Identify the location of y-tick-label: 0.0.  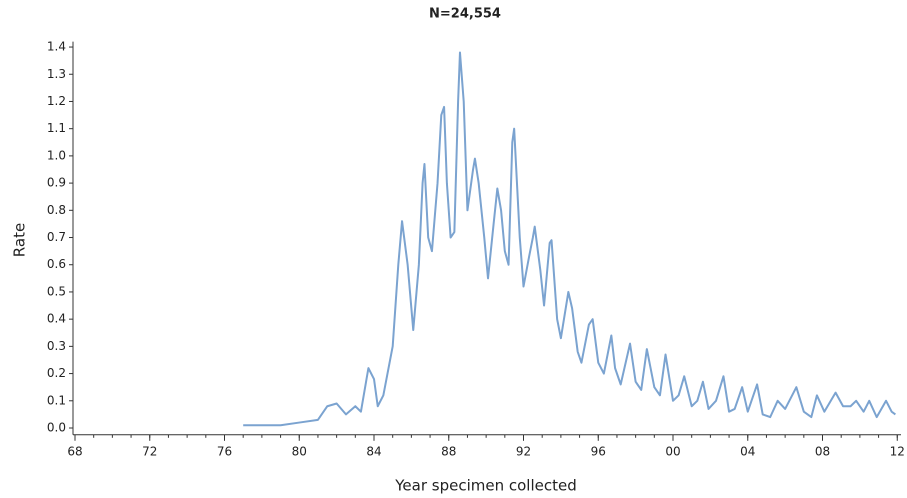
(56, 427).